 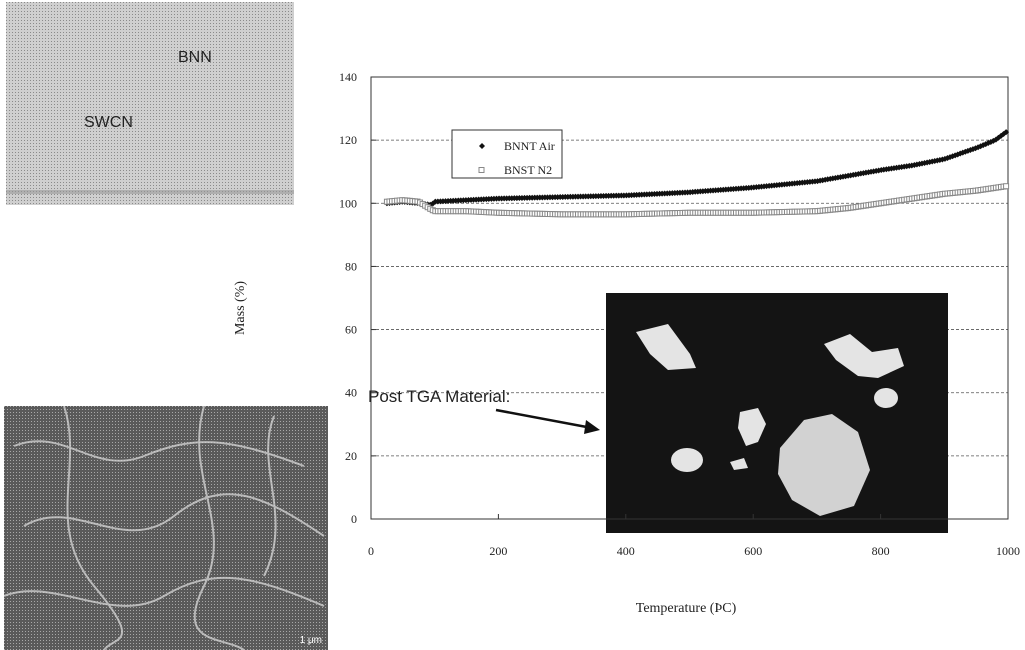 What do you see at coordinates (592, 427) in the screenshot?
I see `annotation-arrowhead` at bounding box center [592, 427].